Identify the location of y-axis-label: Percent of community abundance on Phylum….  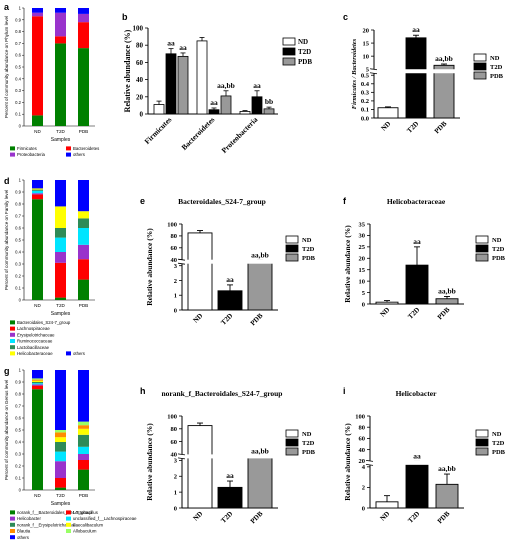
(6, 67).